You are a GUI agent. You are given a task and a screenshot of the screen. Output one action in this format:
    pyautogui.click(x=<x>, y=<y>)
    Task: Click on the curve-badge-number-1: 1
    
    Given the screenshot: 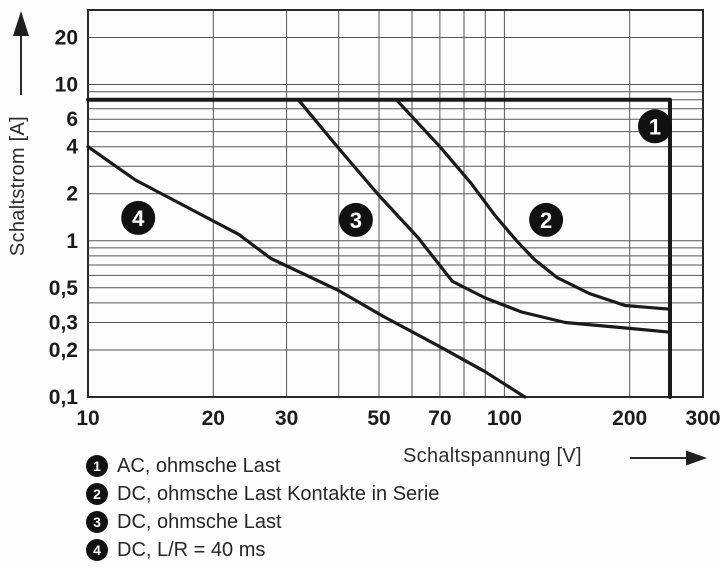 What is the action you would take?
    pyautogui.click(x=655, y=126)
    